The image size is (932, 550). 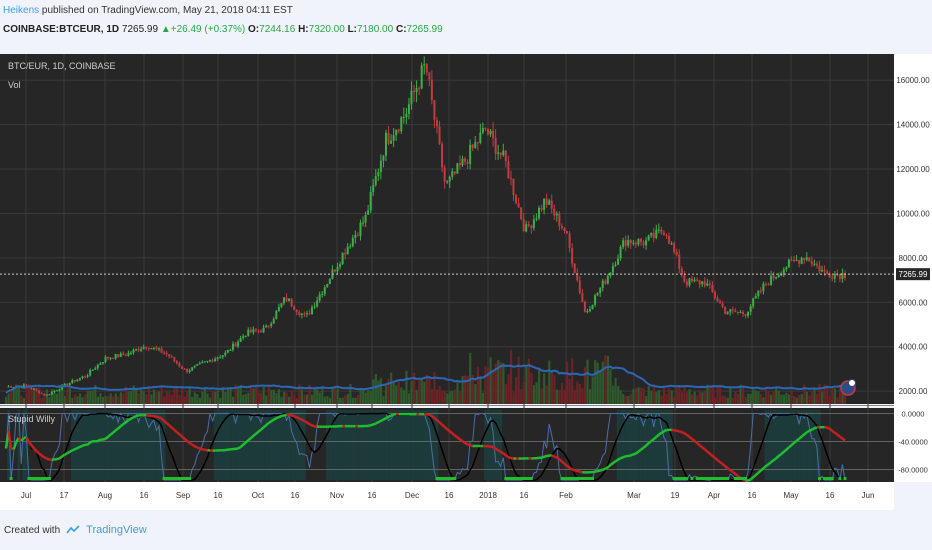 I want to click on price-axis, so click(x=913, y=268).